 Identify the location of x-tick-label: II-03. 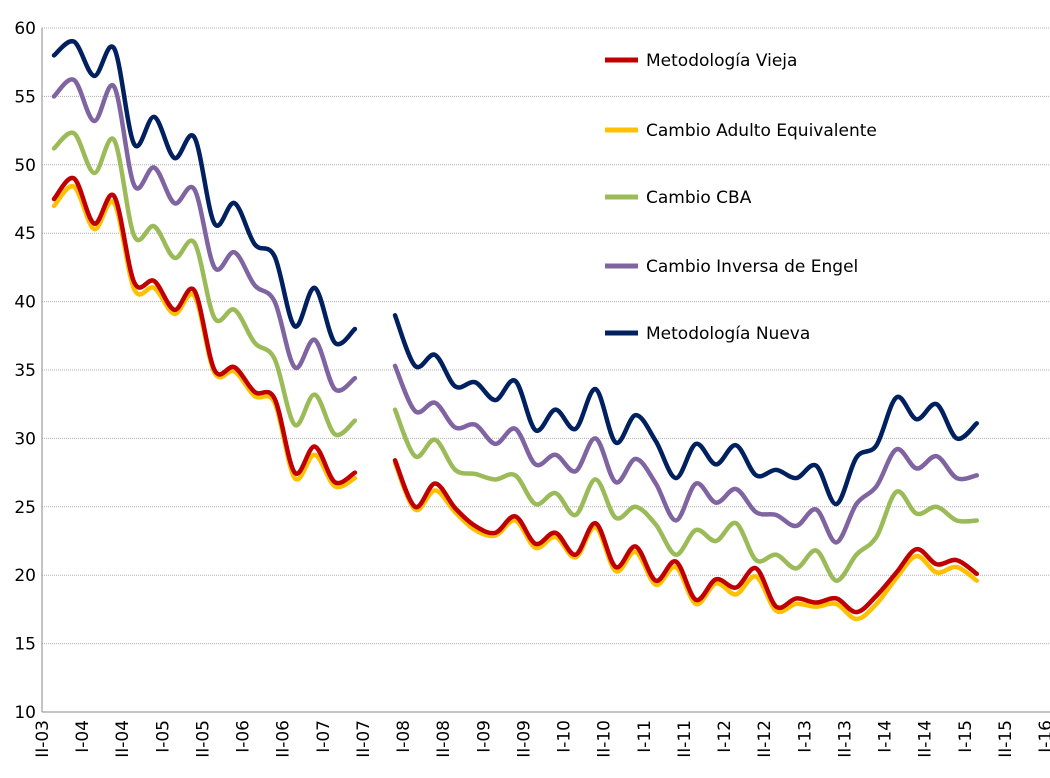
(43, 739).